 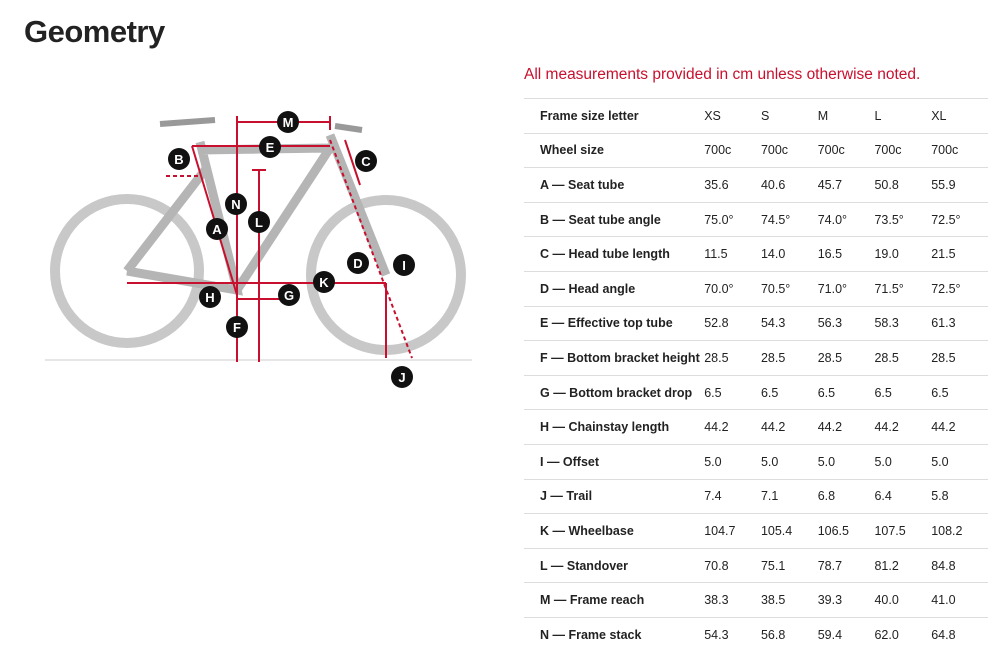 I want to click on cell: 74.5°, so click(x=789, y=219).